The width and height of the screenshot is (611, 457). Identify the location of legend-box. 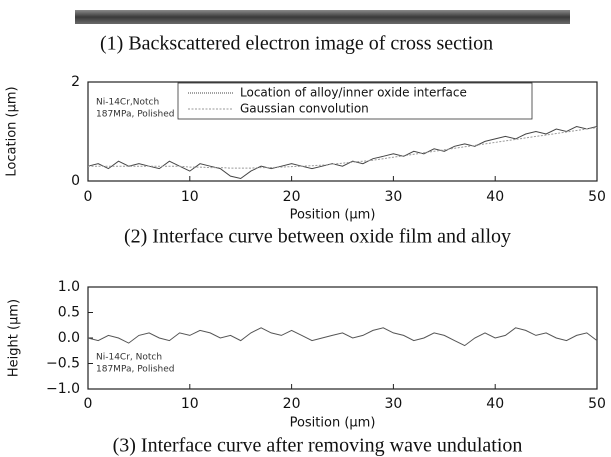
(355, 101).